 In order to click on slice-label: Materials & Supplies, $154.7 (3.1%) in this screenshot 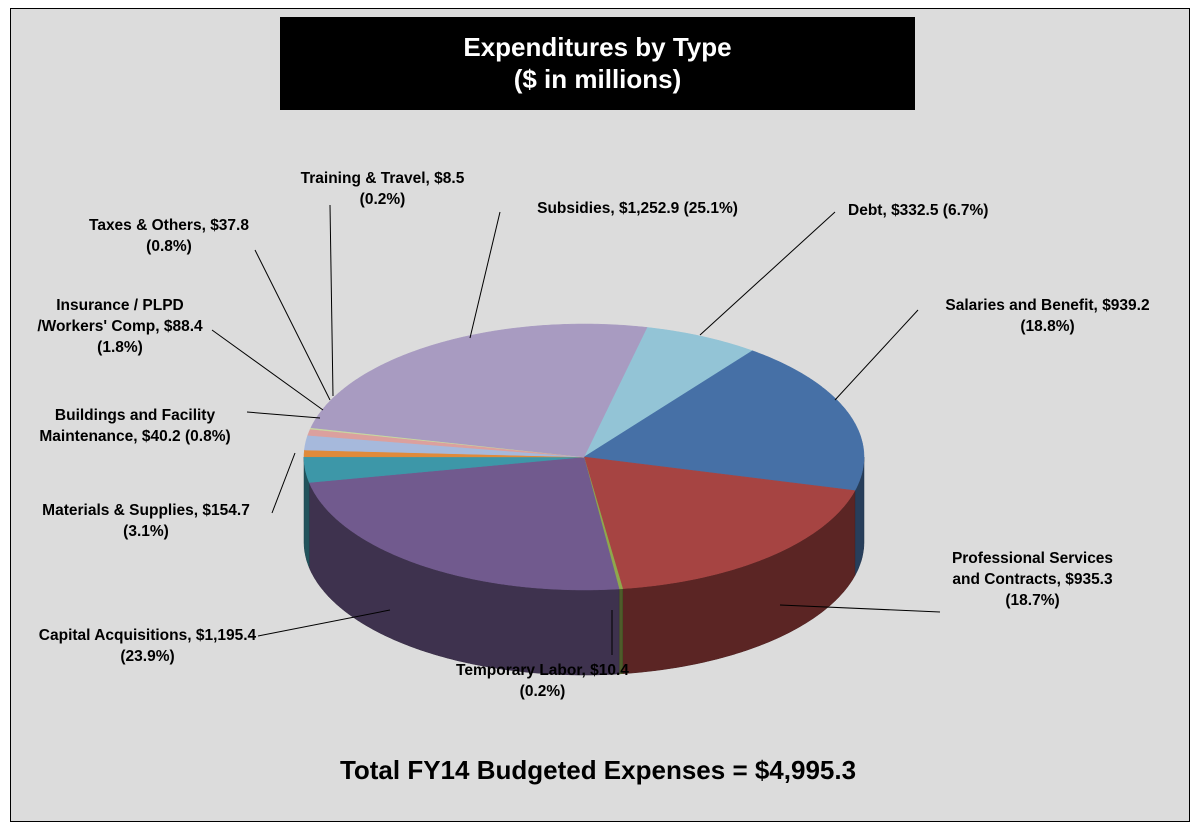, I will do `click(146, 521)`.